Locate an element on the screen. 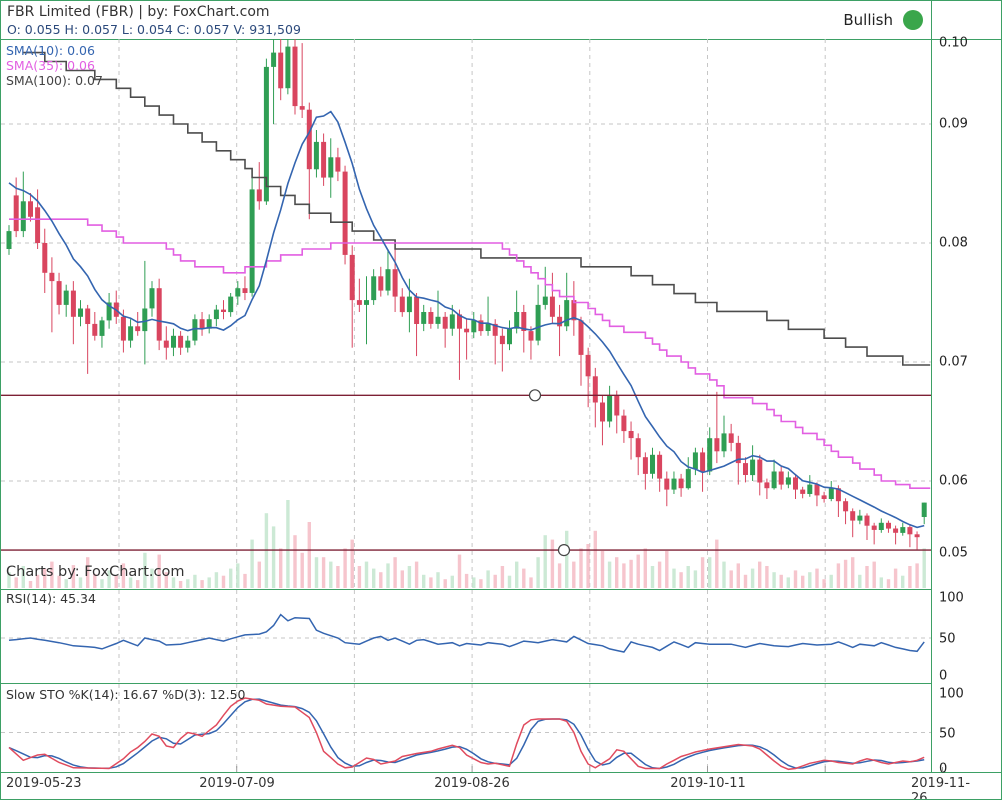  rsi-line is located at coordinates (466, 633).